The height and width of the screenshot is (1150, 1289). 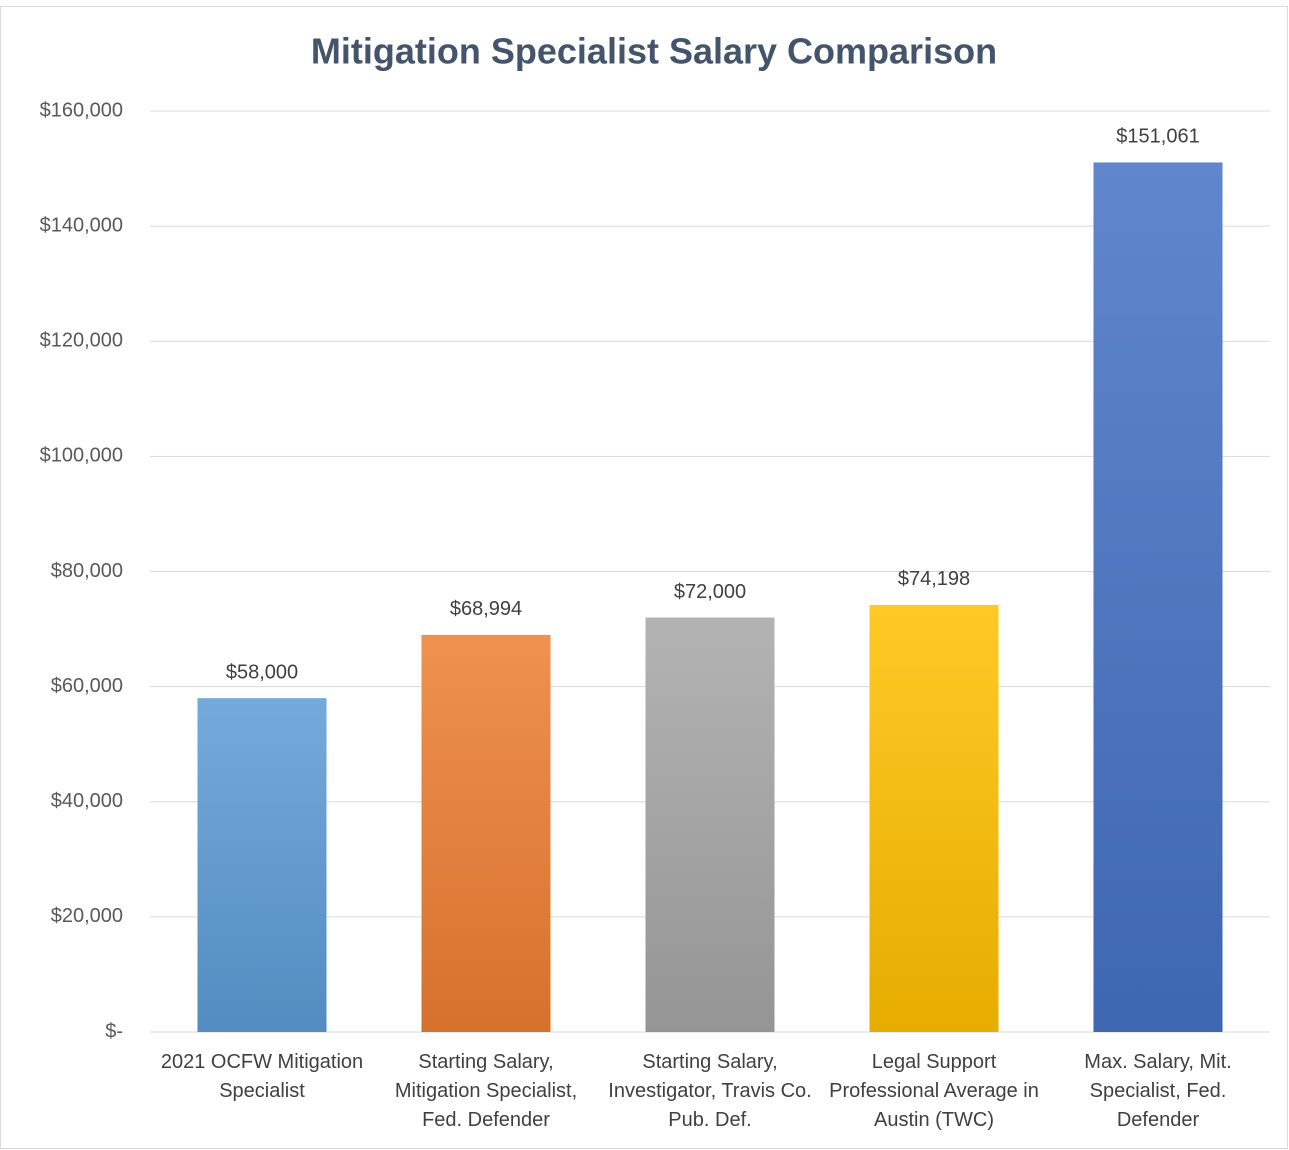 I want to click on y-tick-label: $40,000, so click(x=87, y=801).